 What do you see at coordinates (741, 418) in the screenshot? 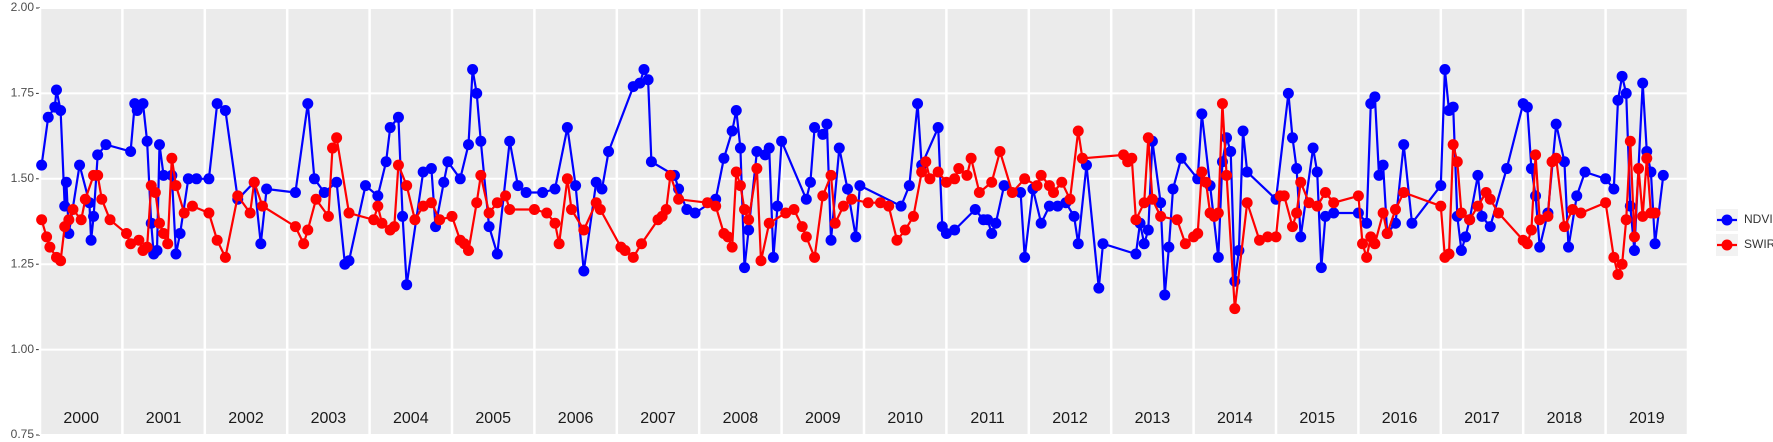
I see `year-label: 2008` at bounding box center [741, 418].